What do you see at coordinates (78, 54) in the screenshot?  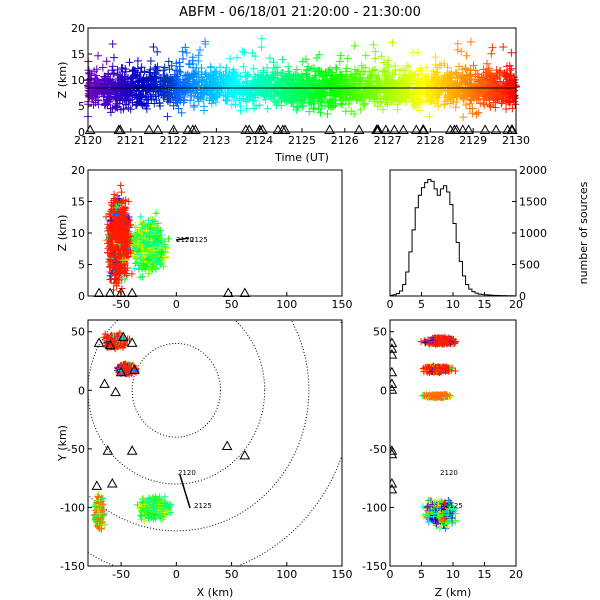 I see `z-tick-label: 15` at bounding box center [78, 54].